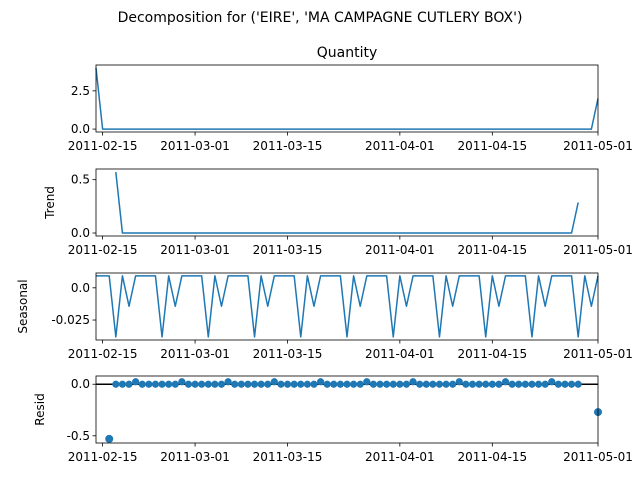 Image resolution: width=640 pixels, height=480 pixels. Describe the element at coordinates (78, 436) in the screenshot. I see `resid-ytick-label: -0.5` at that location.